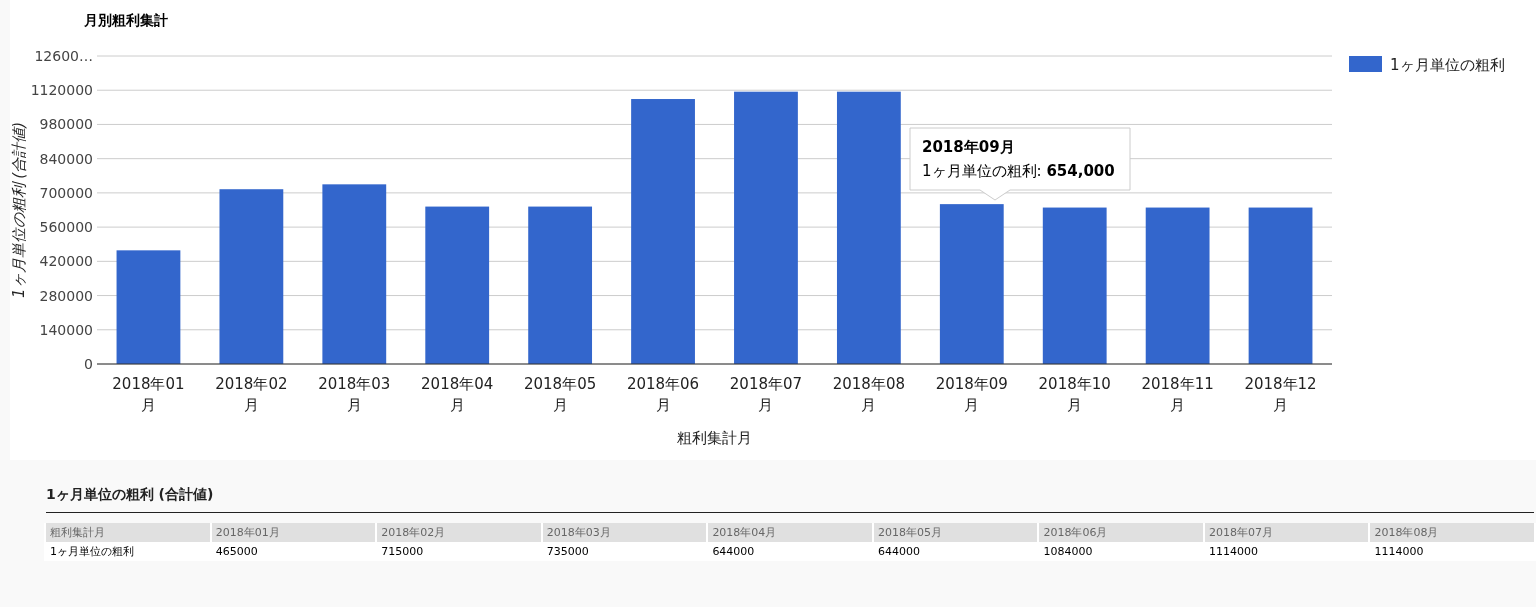 The image size is (1536, 607). What do you see at coordinates (1018, 171) in the screenshot?
I see `annotation: 1ヶ月単位の粗利: 654,000` at bounding box center [1018, 171].